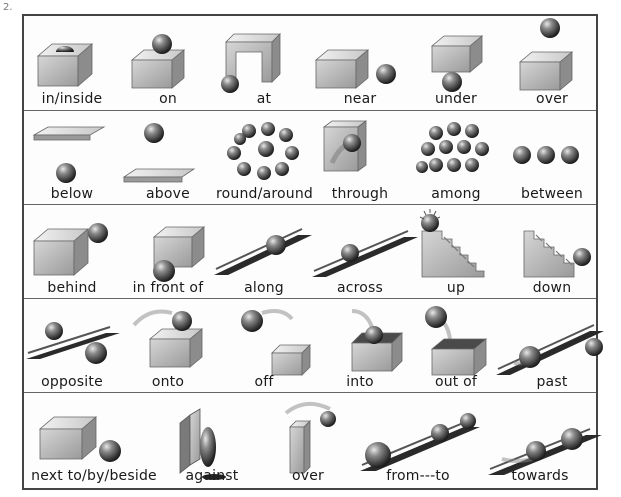 This screenshot has width=621, height=497. I want to click on preposition-card-behind: behind, so click(72, 252).